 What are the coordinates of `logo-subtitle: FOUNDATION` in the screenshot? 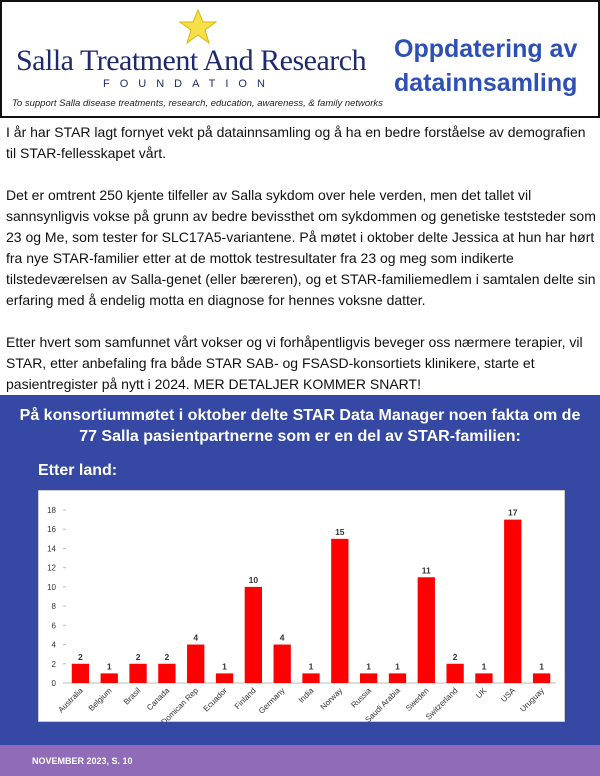 It's located at (189, 84).